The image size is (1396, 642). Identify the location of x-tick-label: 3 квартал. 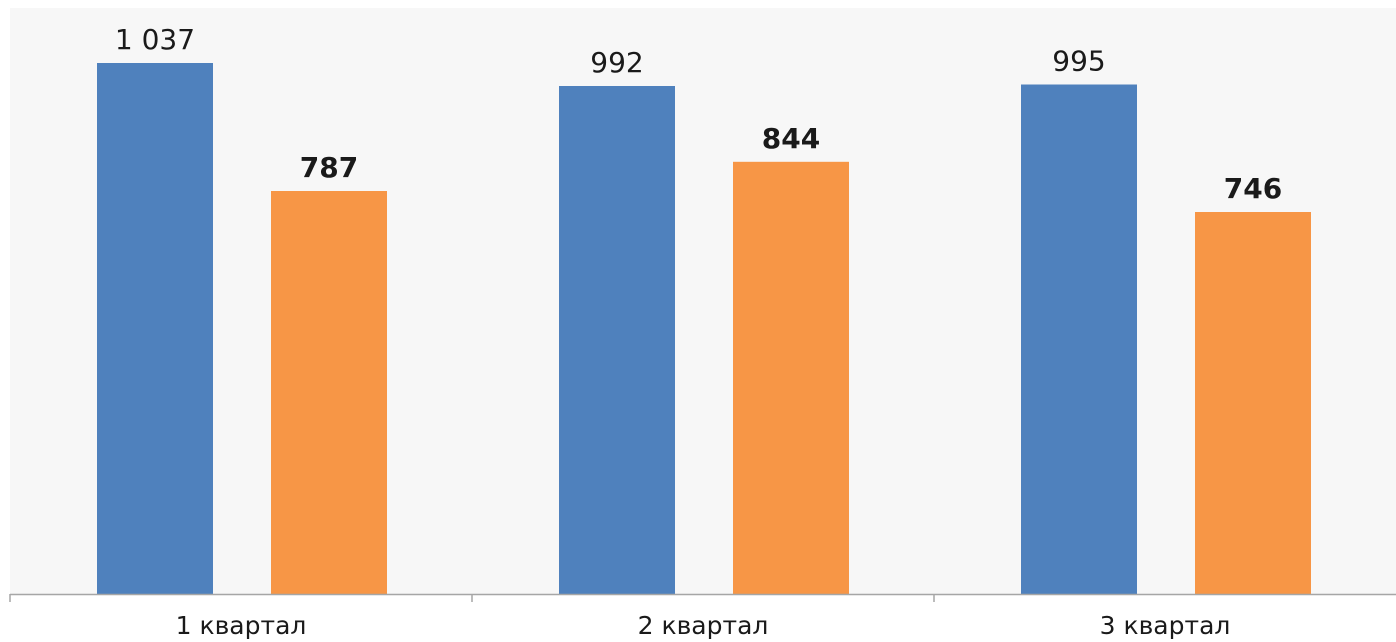
(1165, 625).